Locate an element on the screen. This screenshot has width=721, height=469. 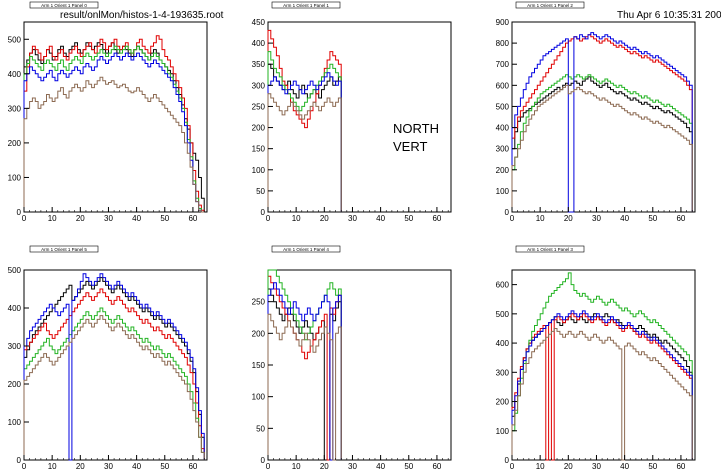
panel-tag: Arm 1 Orient 1 Panel 3 is located at coordinates (550, 249).